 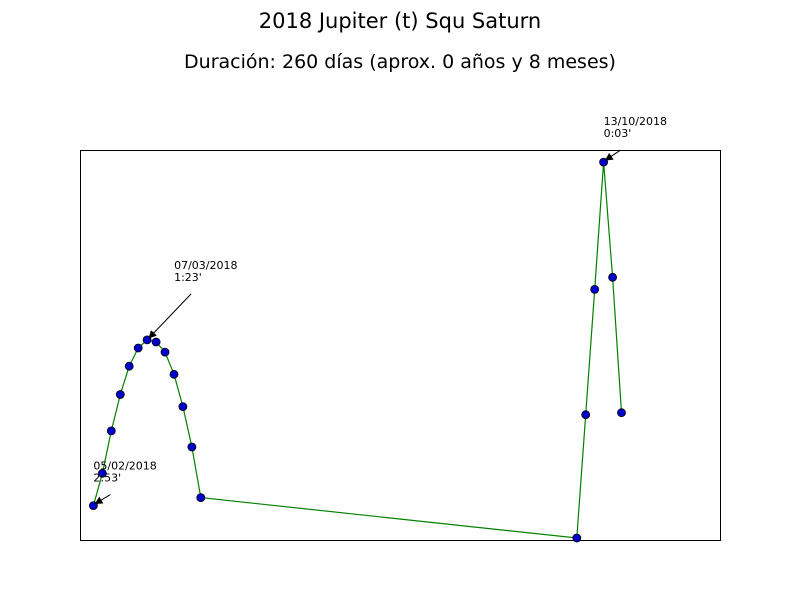 I want to click on annotation-orb-label: 0:03', so click(x=618, y=133).